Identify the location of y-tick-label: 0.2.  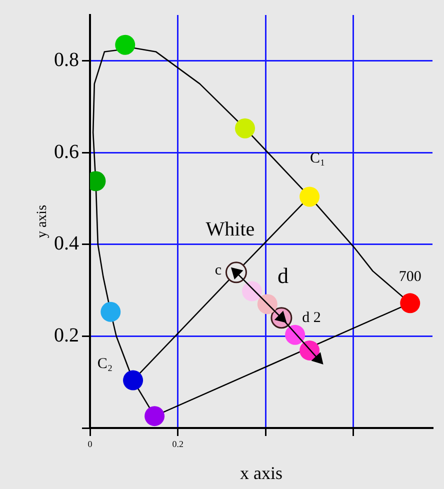
(66, 335).